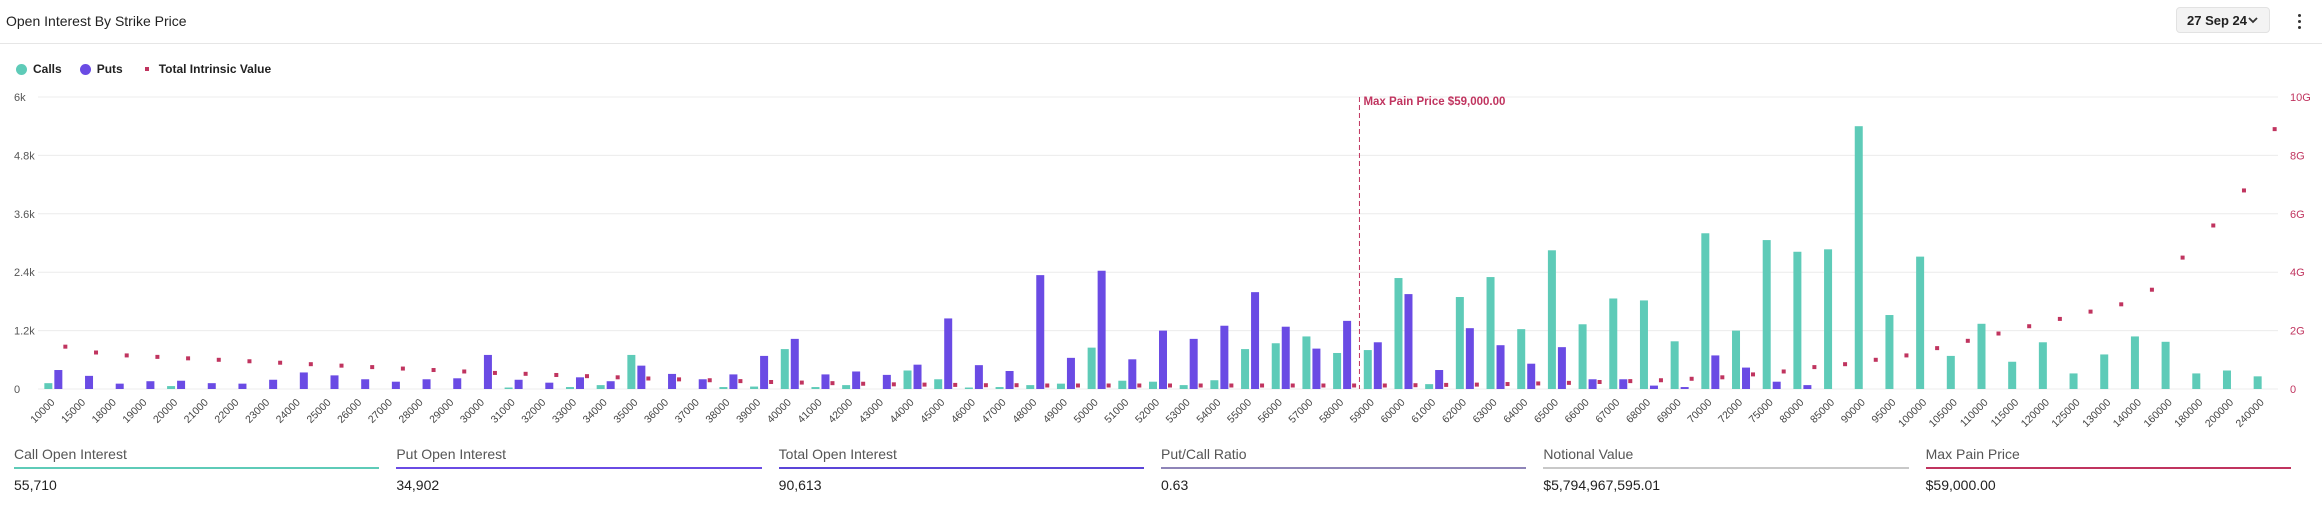 The height and width of the screenshot is (506, 2322). I want to click on x-tick-label: 68000, so click(1638, 411).